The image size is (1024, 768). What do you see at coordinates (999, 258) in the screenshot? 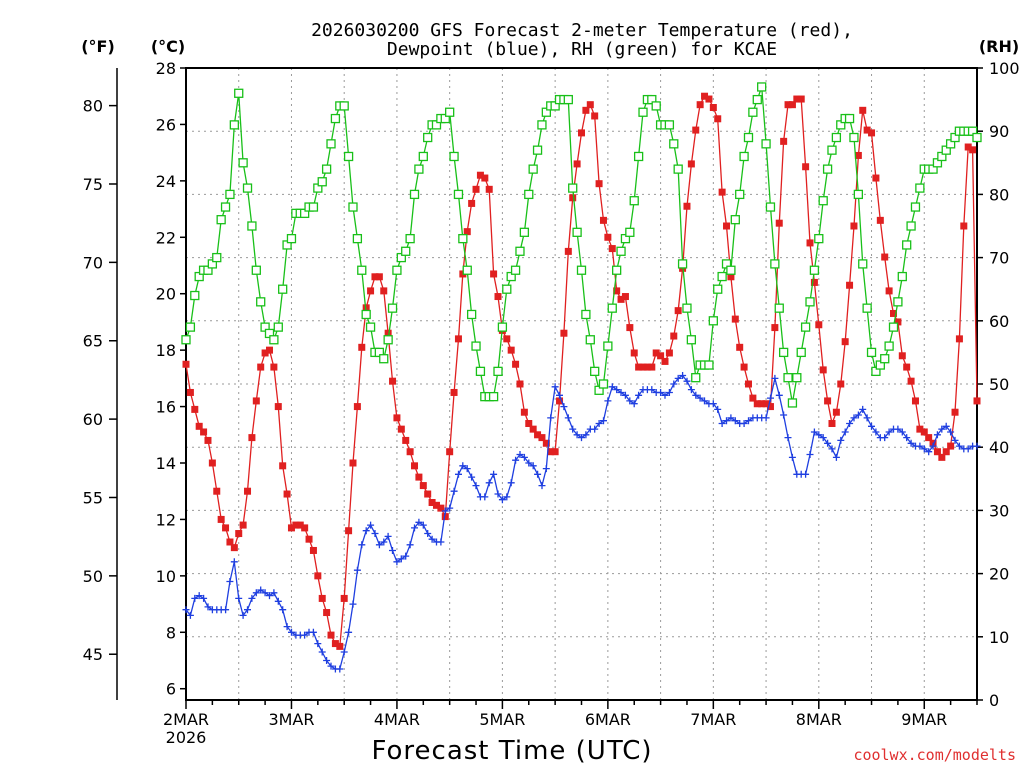
I see `rh-tick-label: 70` at bounding box center [999, 258].